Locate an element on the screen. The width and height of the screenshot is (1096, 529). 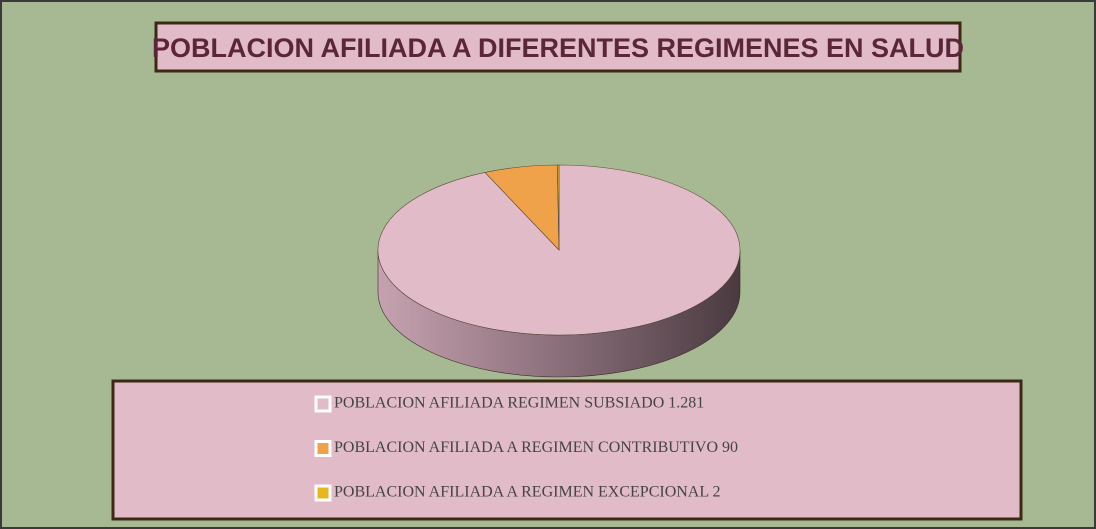
title-box is located at coordinates (558, 47).